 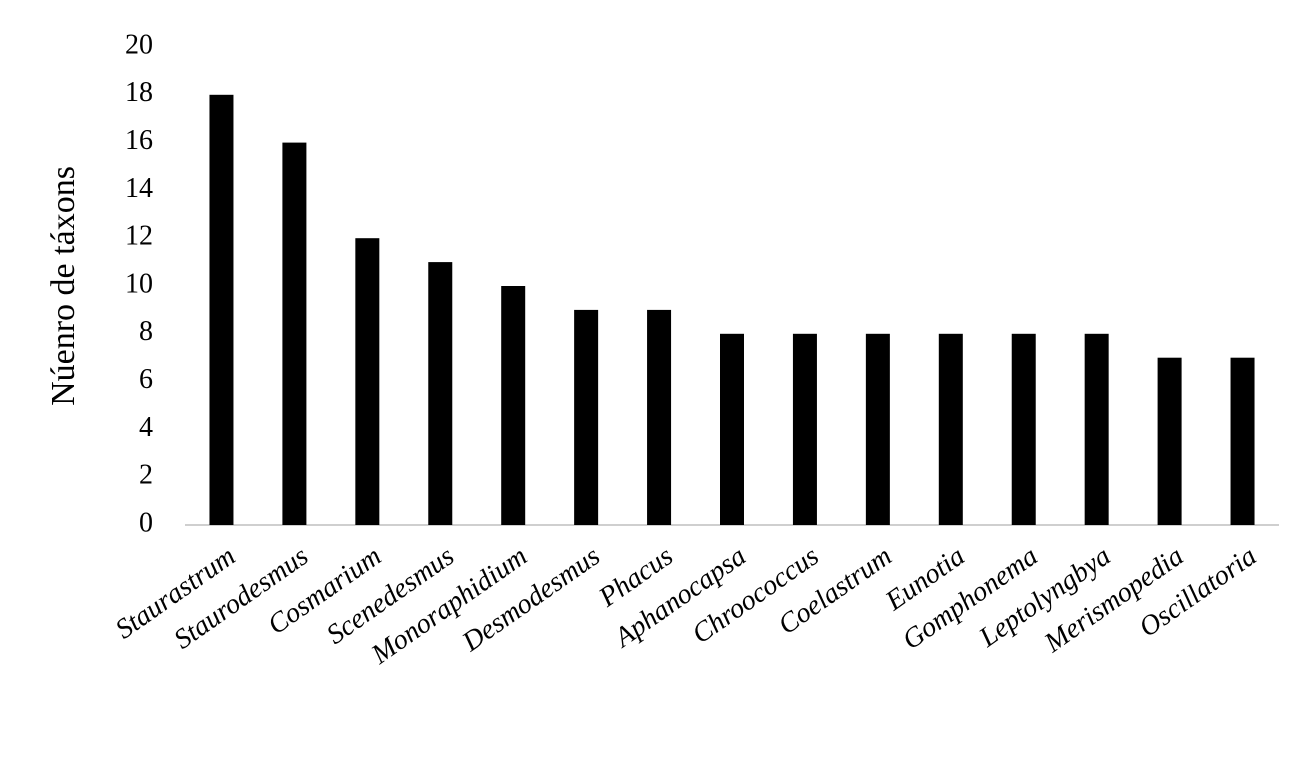 What do you see at coordinates (139, 283) in the screenshot?
I see `y-tick-label: 10` at bounding box center [139, 283].